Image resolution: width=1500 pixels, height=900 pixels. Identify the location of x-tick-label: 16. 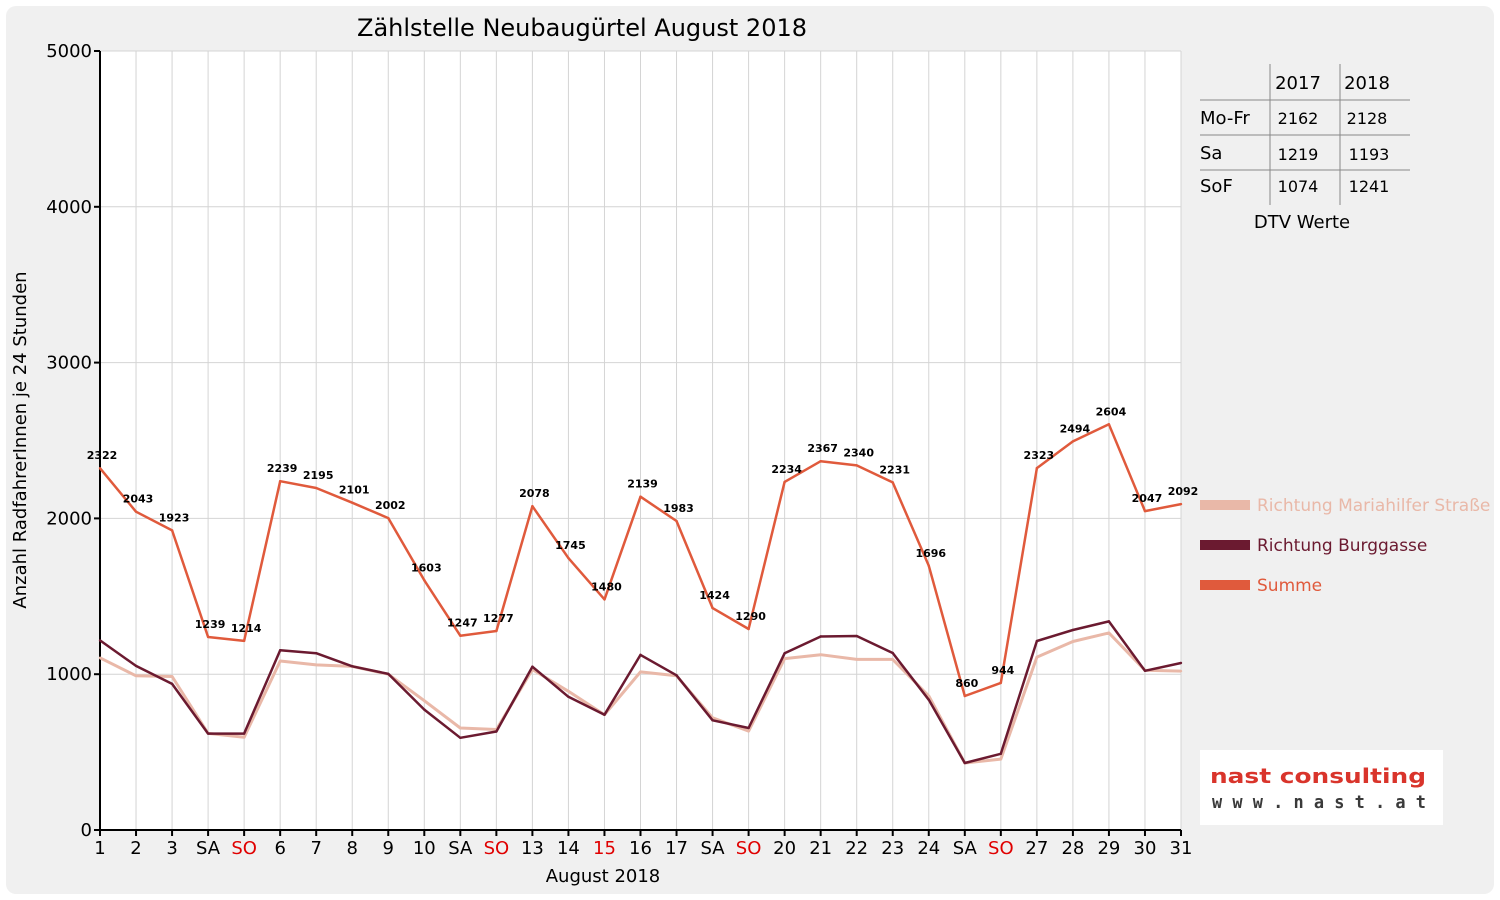
(640, 848).